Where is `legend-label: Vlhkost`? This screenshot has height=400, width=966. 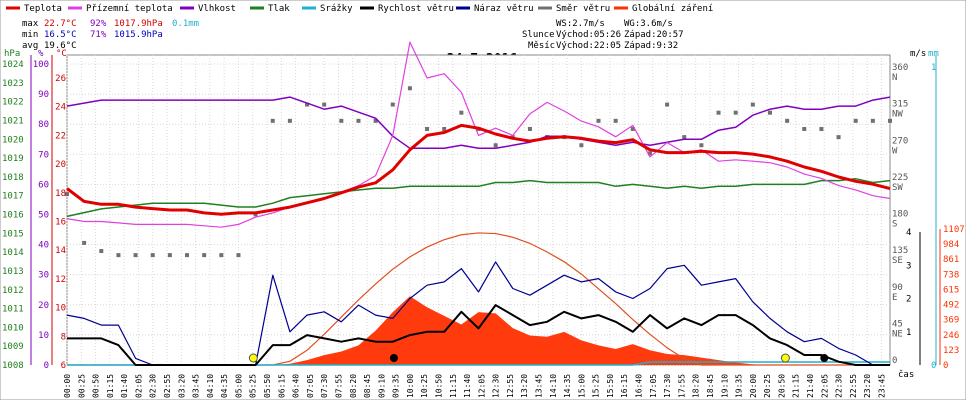 legend-label: Vlhkost is located at coordinates (217, 9).